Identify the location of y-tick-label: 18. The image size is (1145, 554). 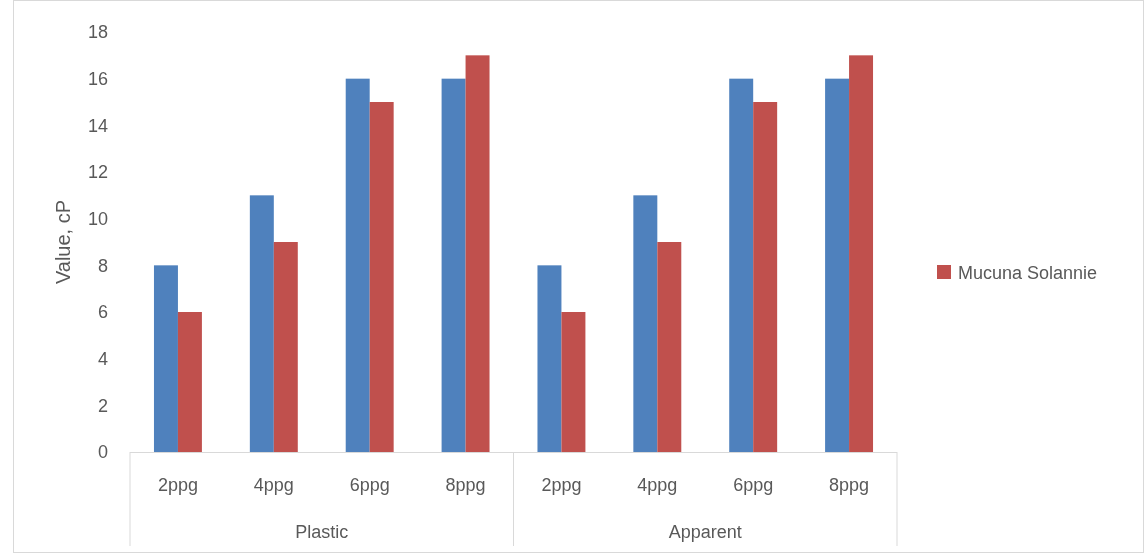
(97, 32).